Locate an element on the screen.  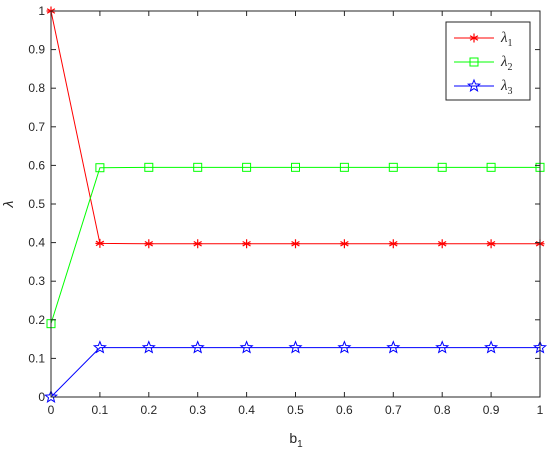
y-tick-label: 0.5 is located at coordinates (36, 204).